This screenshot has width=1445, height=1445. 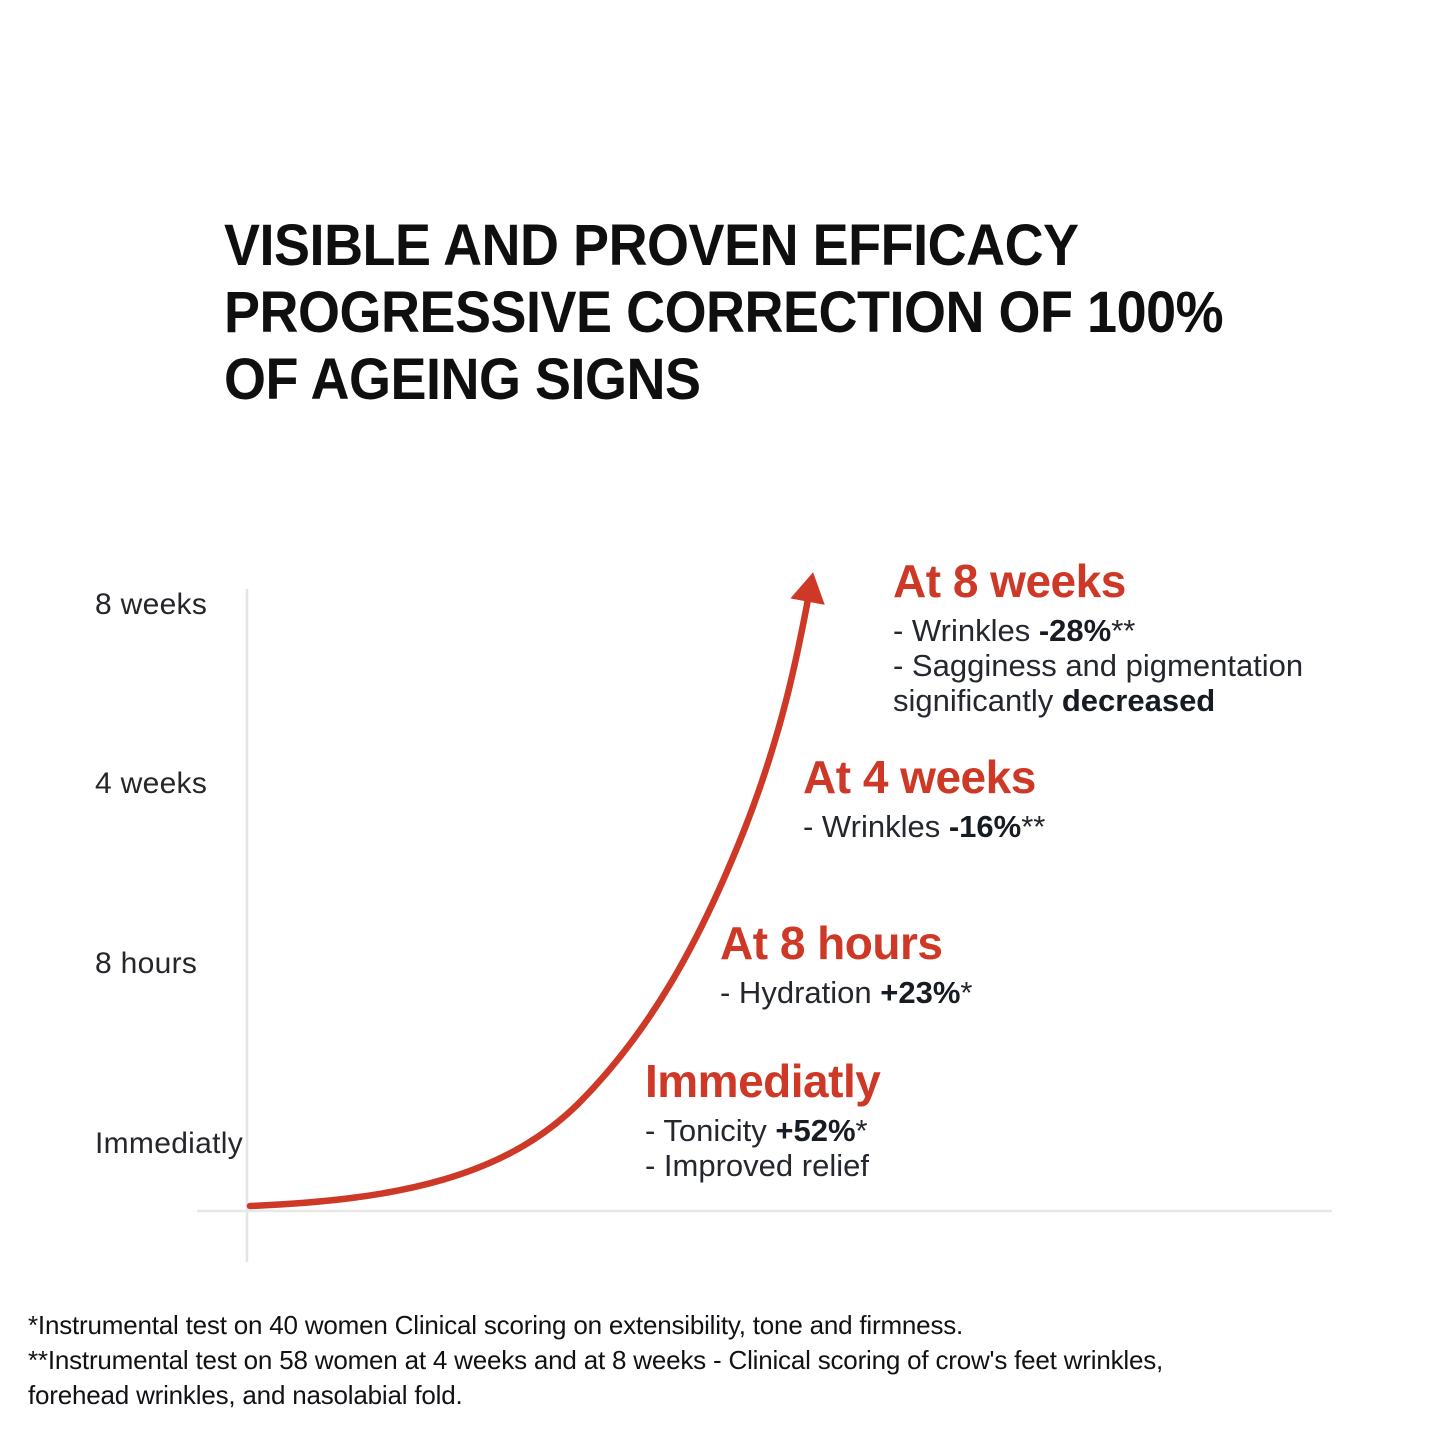 I want to click on line-bold-value: -28%, so click(x=1075, y=630).